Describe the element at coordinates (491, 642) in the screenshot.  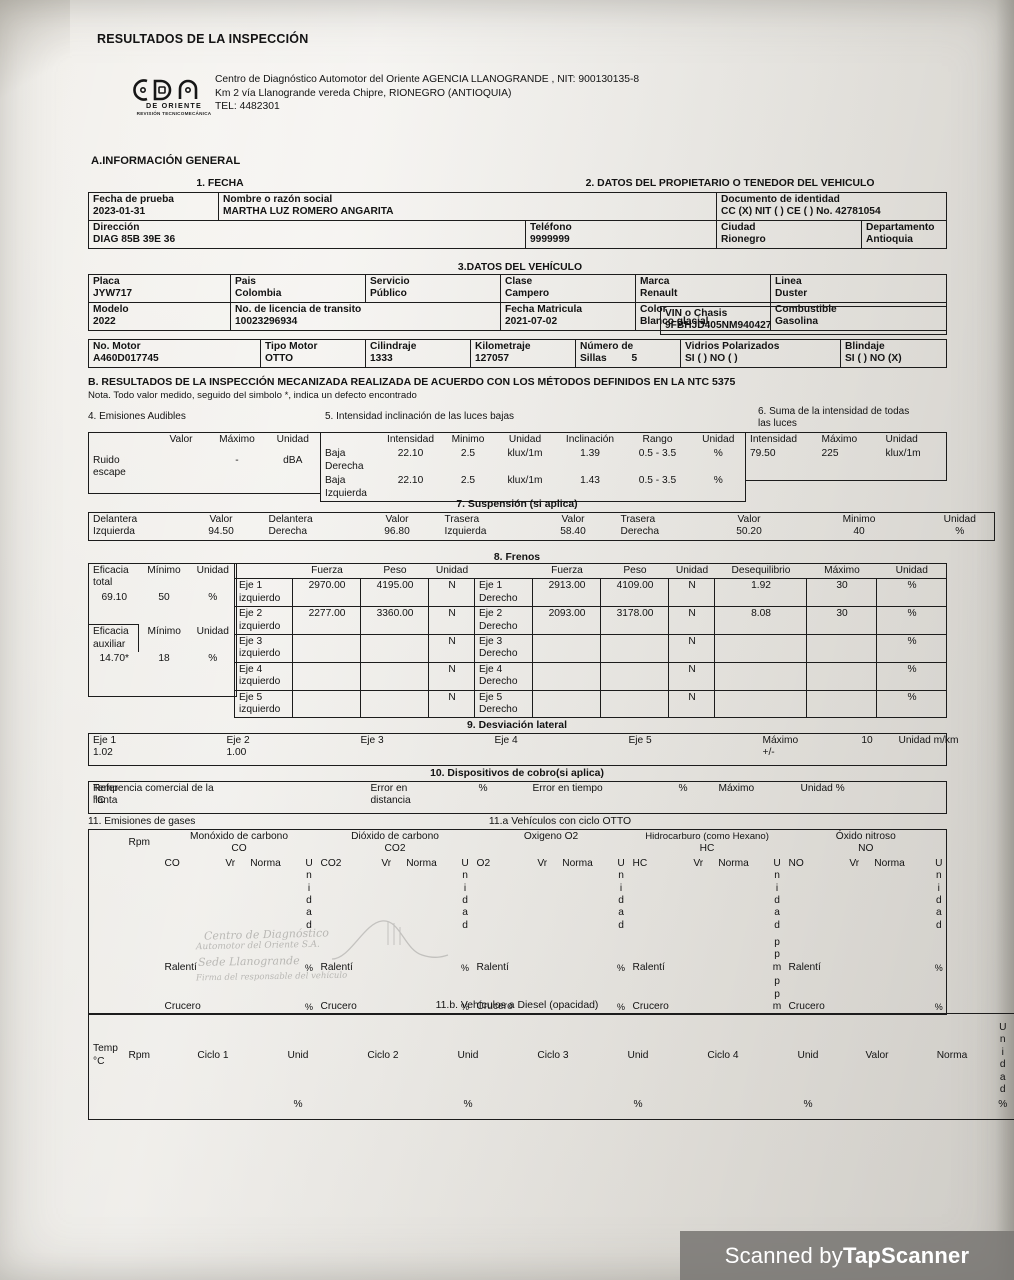
I see `label-eje: Eje 3` at that location.